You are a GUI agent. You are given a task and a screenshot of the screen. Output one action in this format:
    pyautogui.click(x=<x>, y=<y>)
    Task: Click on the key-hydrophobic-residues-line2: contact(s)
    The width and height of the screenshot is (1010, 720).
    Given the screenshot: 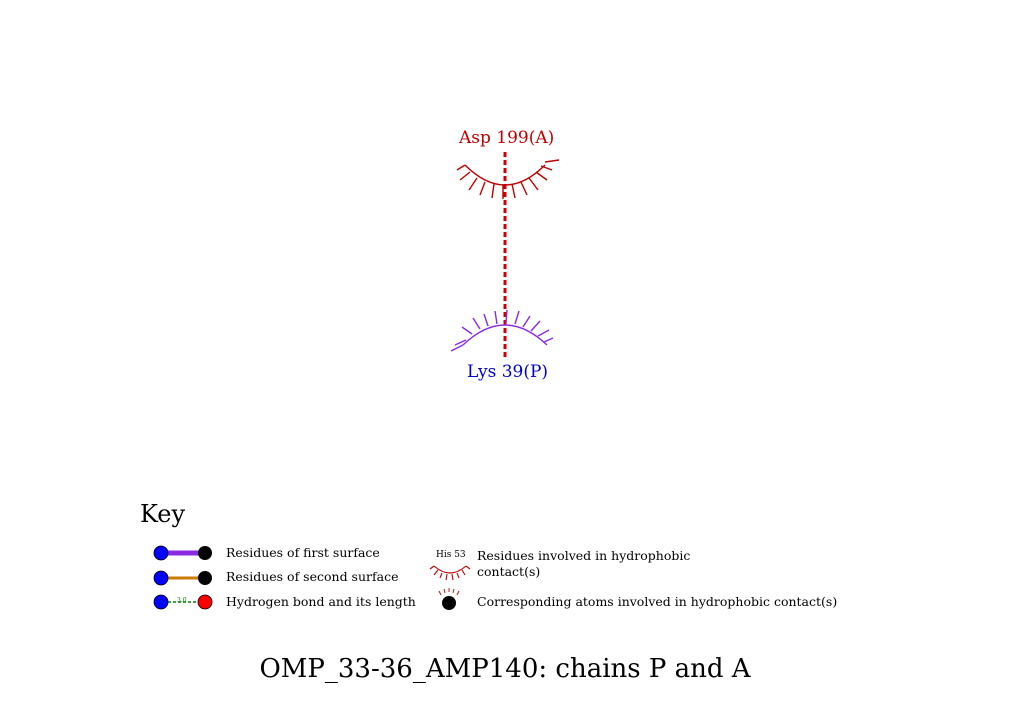 What is the action you would take?
    pyautogui.click(x=509, y=571)
    